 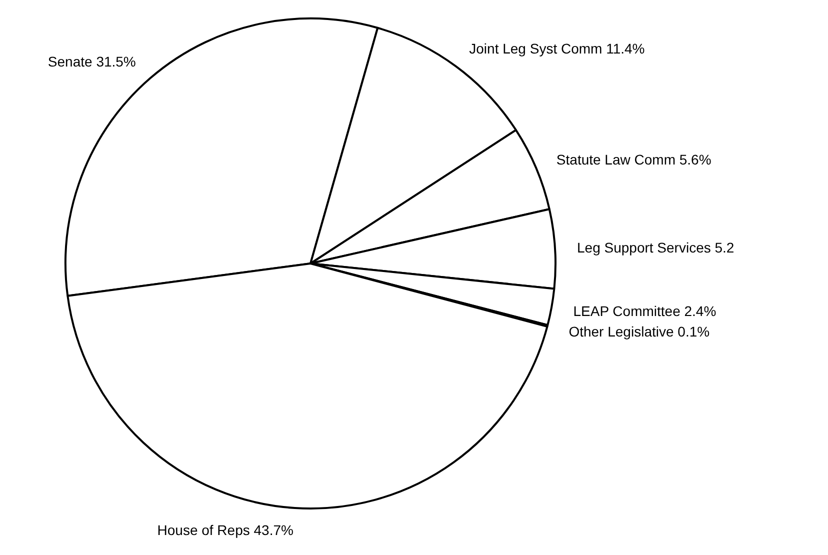 What do you see at coordinates (557, 48) in the screenshot?
I see `slice-label: Joint Leg Syst Comm 11.4%` at bounding box center [557, 48].